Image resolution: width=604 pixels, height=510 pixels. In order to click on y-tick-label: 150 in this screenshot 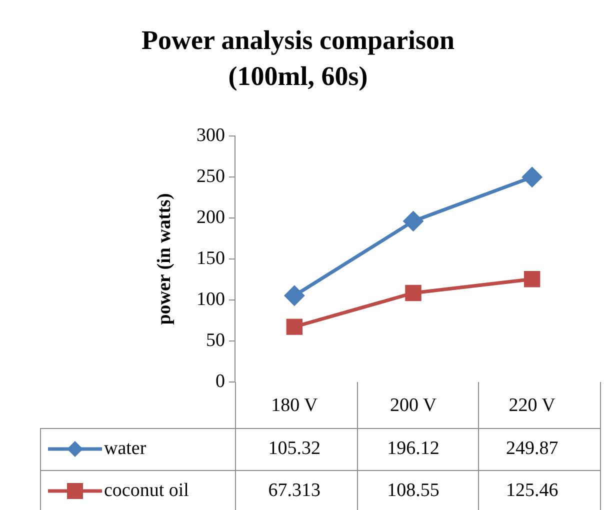, I will do `click(210, 258)`.